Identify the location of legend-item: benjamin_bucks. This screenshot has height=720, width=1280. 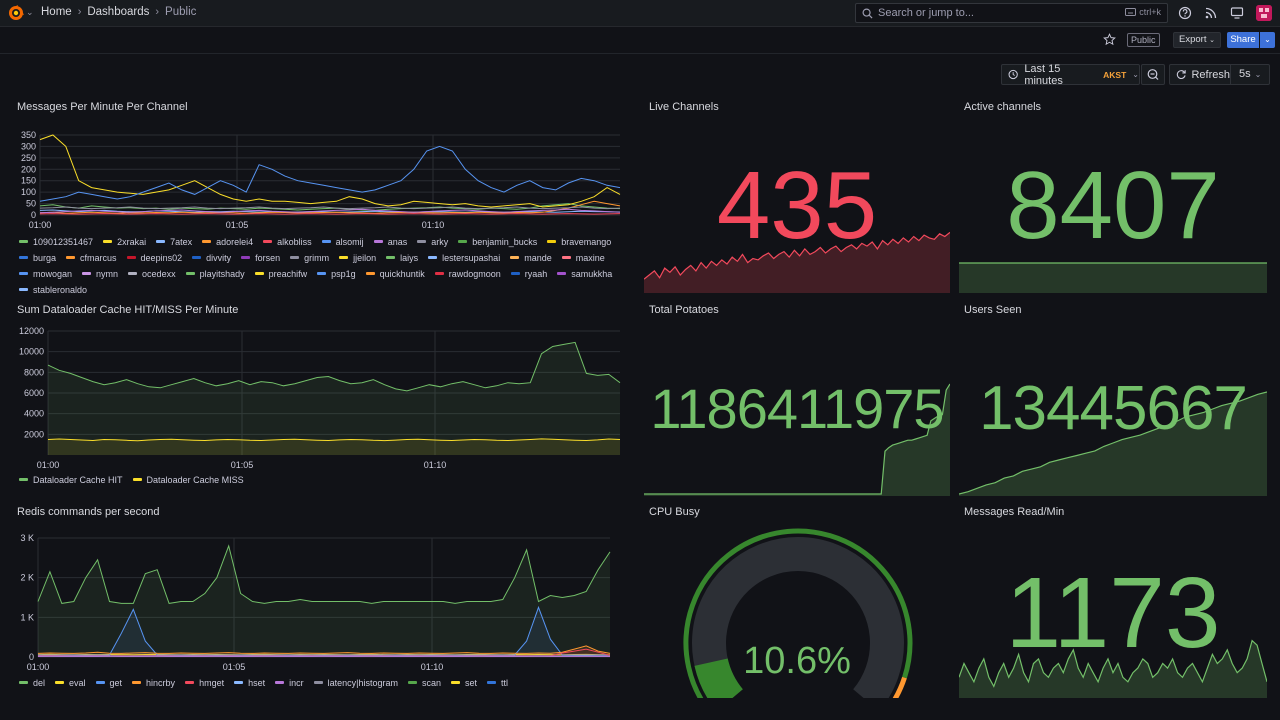
(497, 241).